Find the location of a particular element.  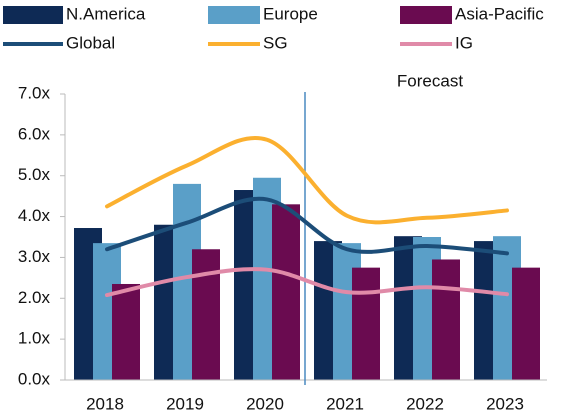

legend-label: SG is located at coordinates (275, 42).